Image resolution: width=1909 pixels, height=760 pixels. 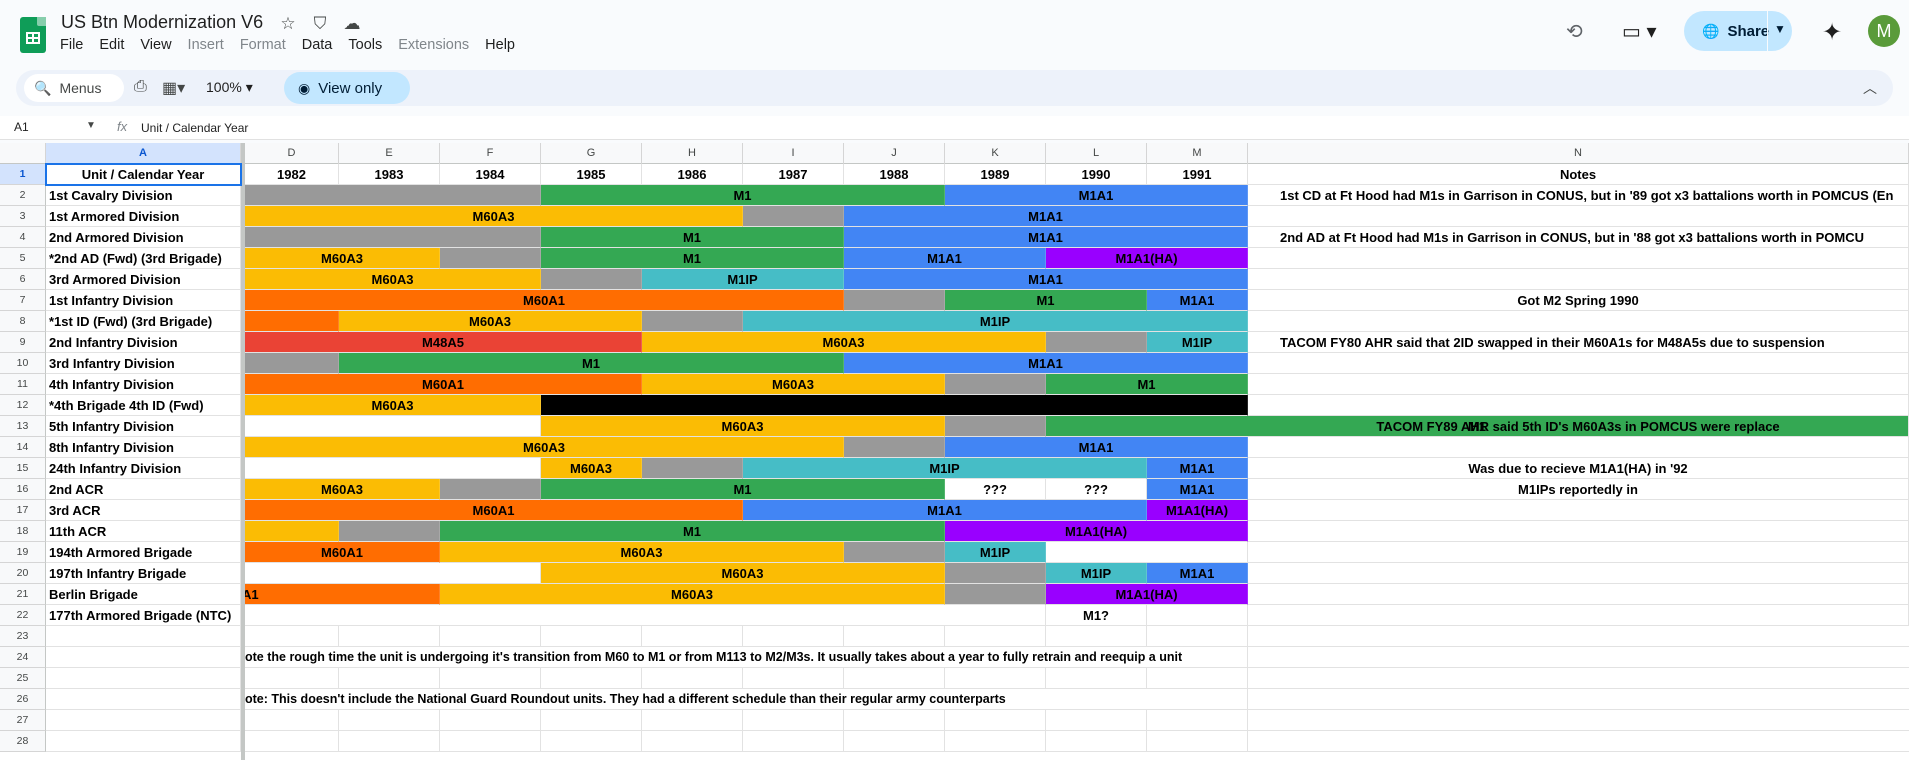 I want to click on row-header-13: 13, so click(x=23, y=426).